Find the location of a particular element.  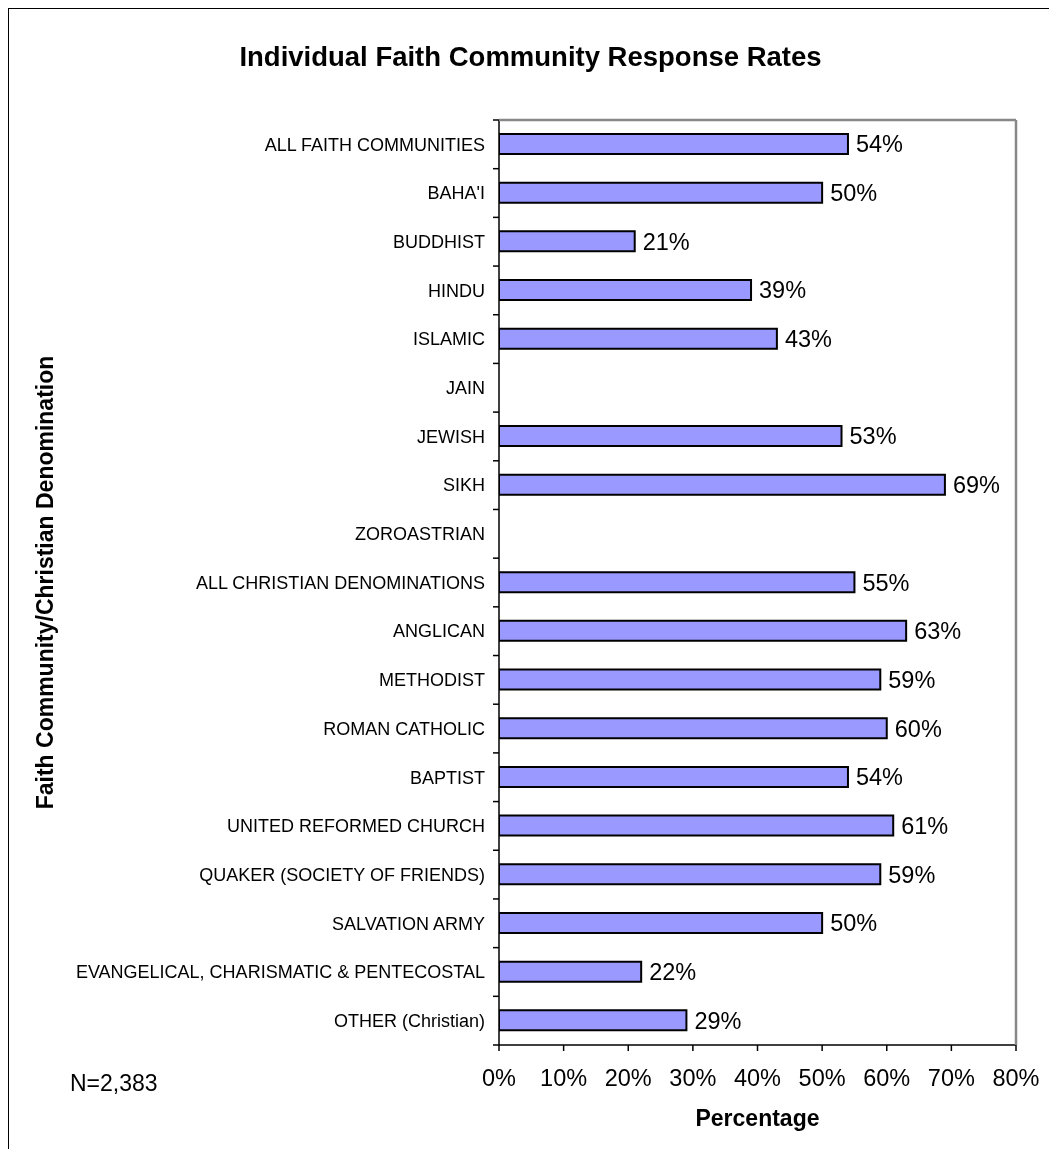

y-tick-label: JEWISH is located at coordinates (450, 436).